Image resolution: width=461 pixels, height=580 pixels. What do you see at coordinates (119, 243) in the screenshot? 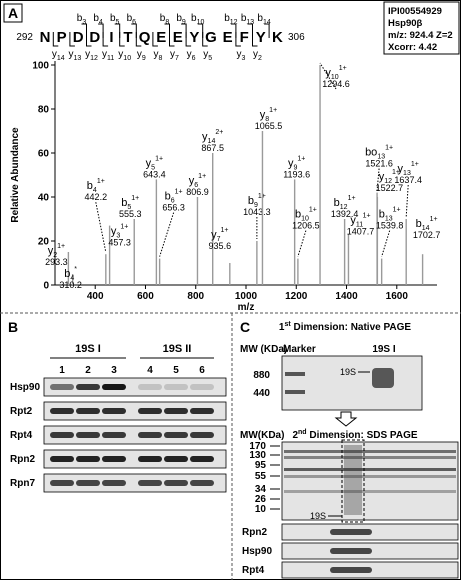
I see `mz-label: 457.3` at bounding box center [119, 243].